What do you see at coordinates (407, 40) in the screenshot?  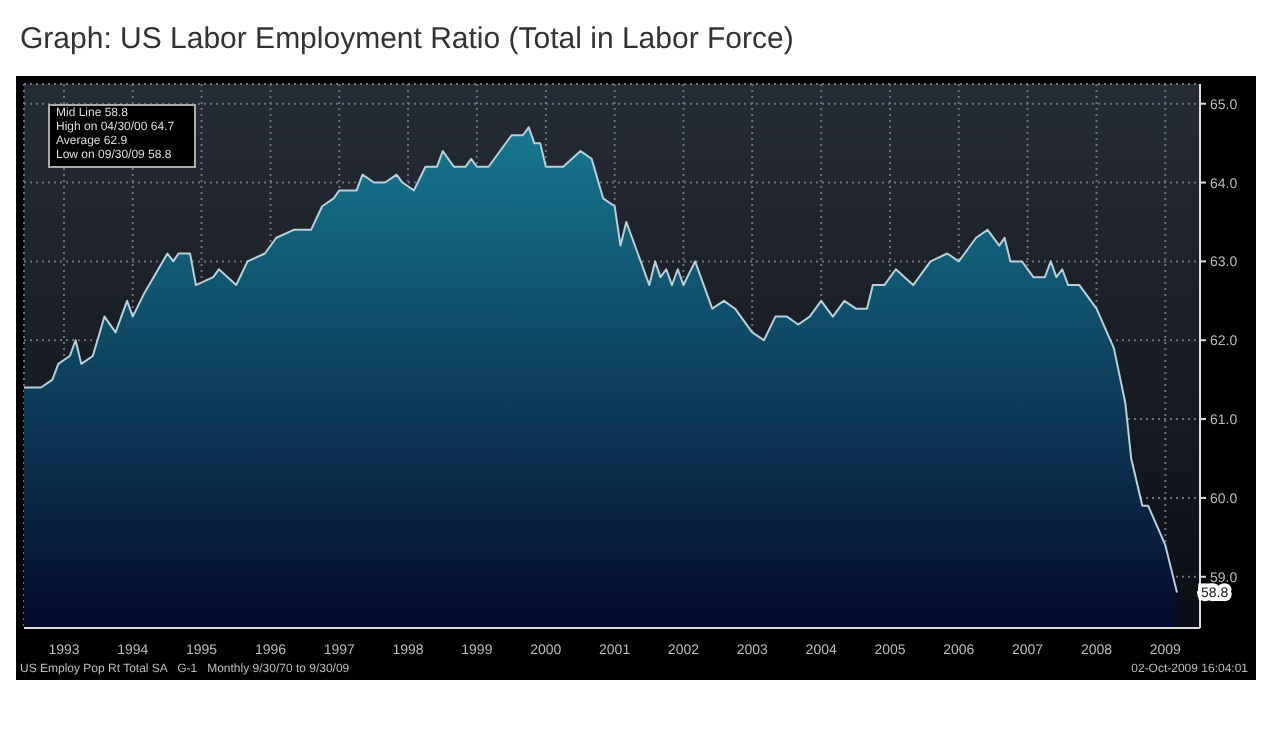 I see `chart-title: Graph: US Labor Employment Ratio (Total in Labor Force)` at bounding box center [407, 40].